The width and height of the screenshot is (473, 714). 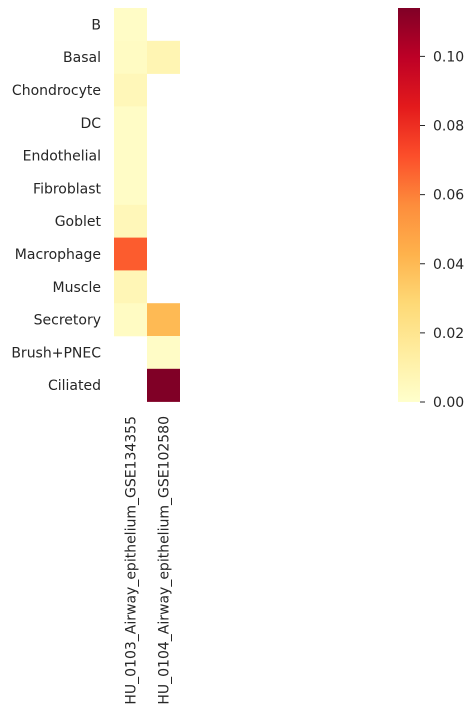 What do you see at coordinates (78, 222) in the screenshot?
I see `row-label: Goblet` at bounding box center [78, 222].